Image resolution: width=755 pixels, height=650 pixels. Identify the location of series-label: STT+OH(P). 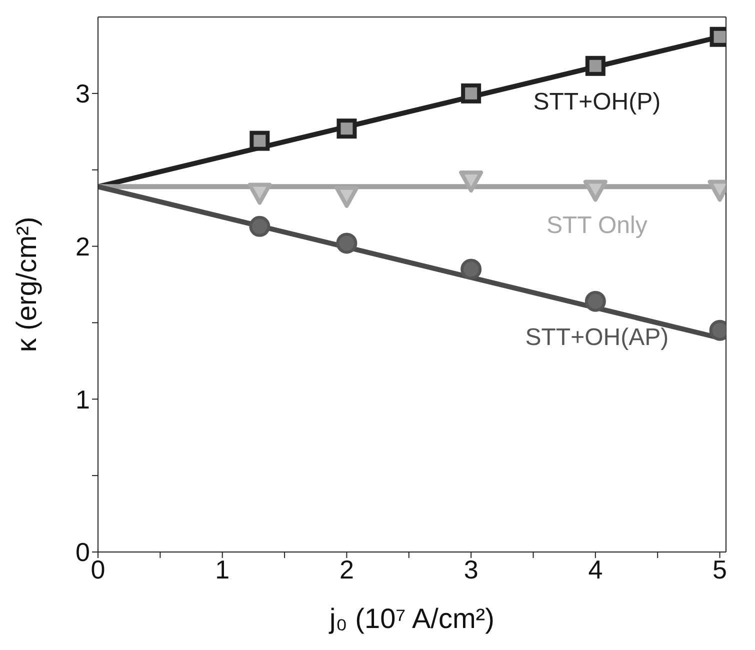
(597, 102).